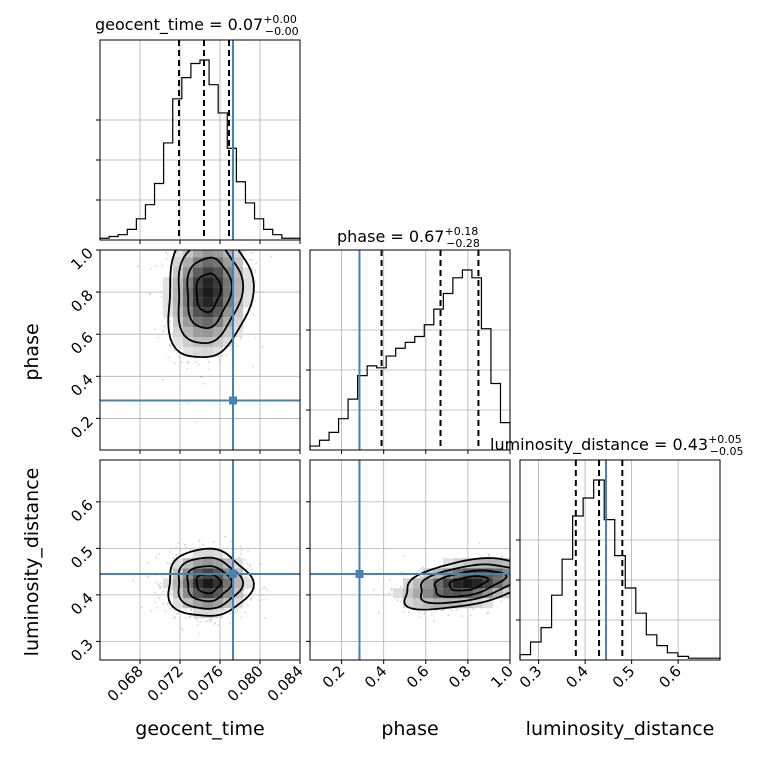 The image size is (760, 764). What do you see at coordinates (624, 677) in the screenshot?
I see `x-tick-label-luminosity_distance: 0.5` at bounding box center [624, 677].